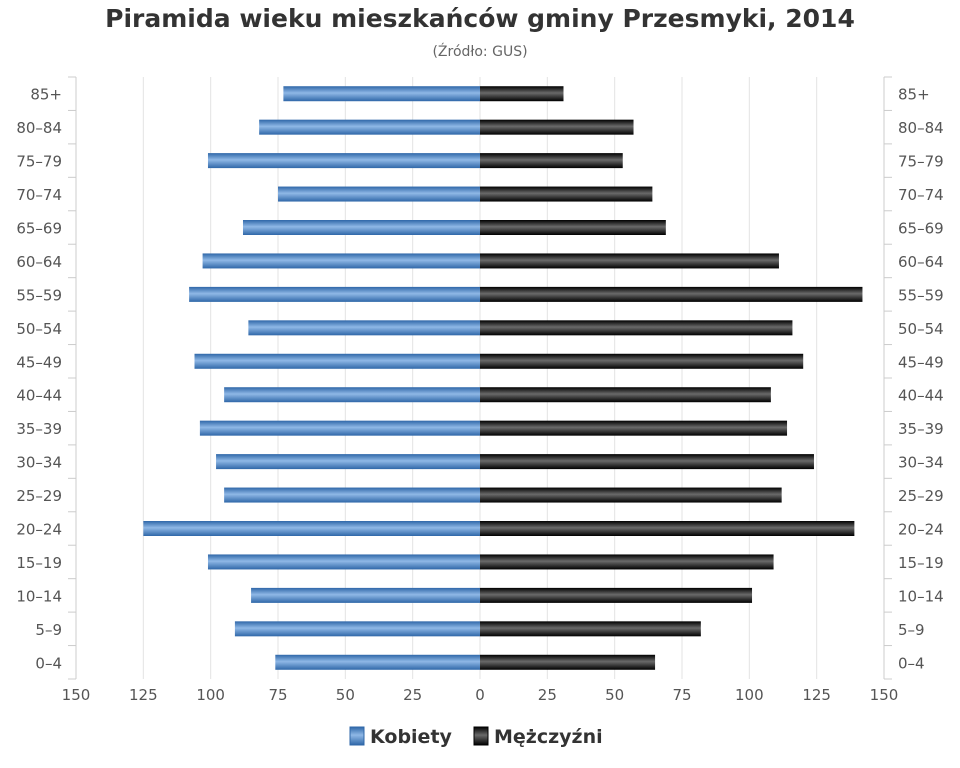 The height and width of the screenshot is (768, 960). I want to click on y-tick-label-left: 55–59, so click(39, 295).